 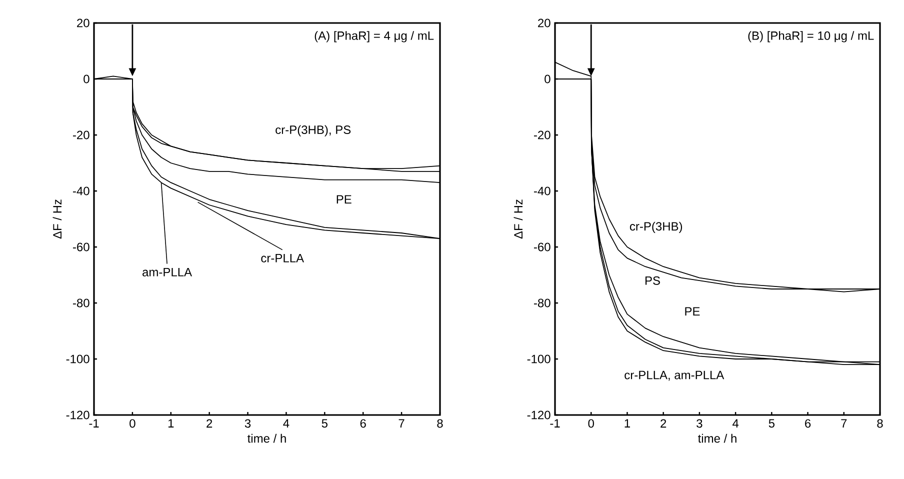 What do you see at coordinates (282, 258) in the screenshot?
I see `annotation: cr-PLLA` at bounding box center [282, 258].